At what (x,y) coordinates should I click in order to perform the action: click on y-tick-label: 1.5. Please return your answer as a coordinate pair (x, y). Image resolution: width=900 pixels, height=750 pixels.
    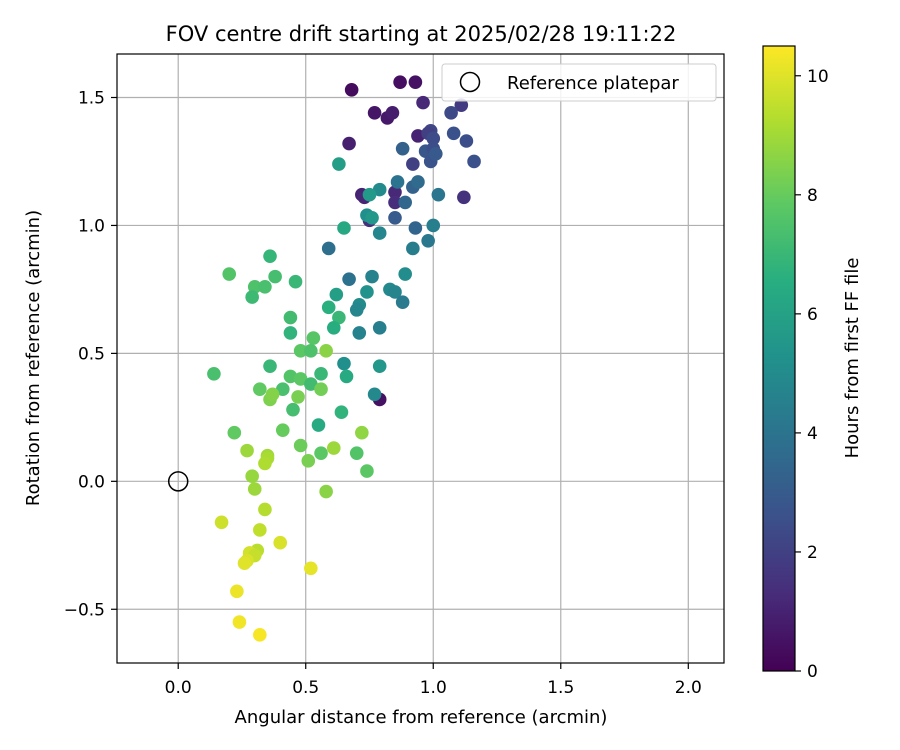
    Looking at the image, I should click on (91, 99).